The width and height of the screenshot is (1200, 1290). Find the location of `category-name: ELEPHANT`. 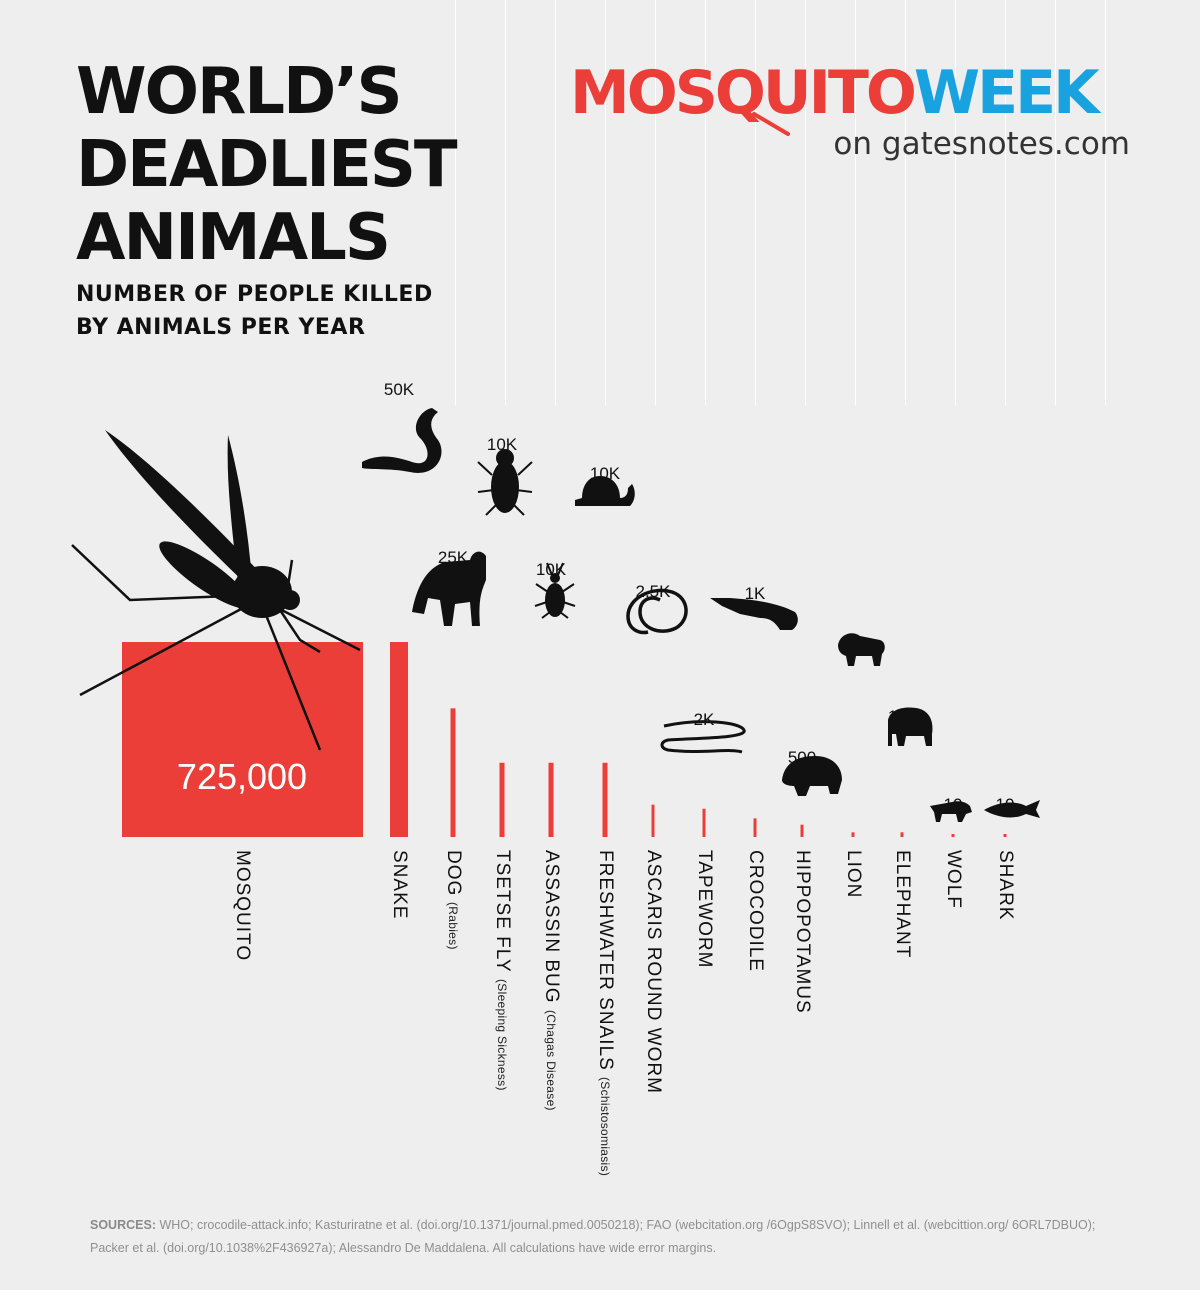

category-name: ELEPHANT is located at coordinates (902, 904).